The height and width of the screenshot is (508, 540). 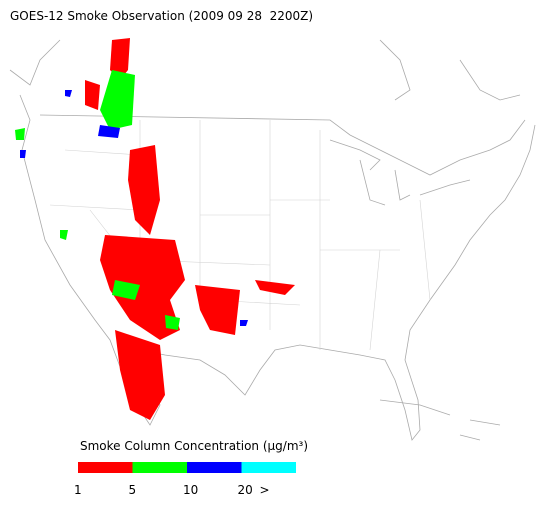 What do you see at coordinates (265, 490) in the screenshot?
I see `colorbar-tick-label: >` at bounding box center [265, 490].